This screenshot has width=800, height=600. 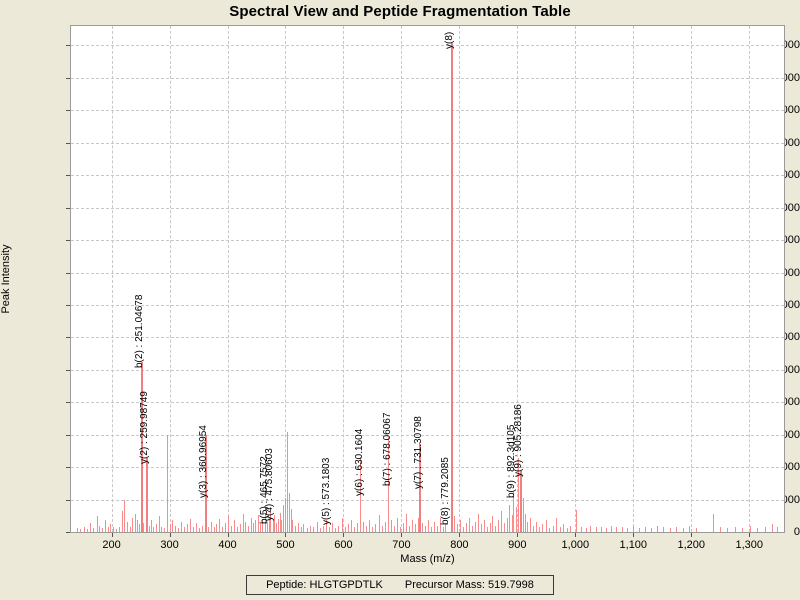 I want to click on x-tick-label: 1,200, so click(x=691, y=545).